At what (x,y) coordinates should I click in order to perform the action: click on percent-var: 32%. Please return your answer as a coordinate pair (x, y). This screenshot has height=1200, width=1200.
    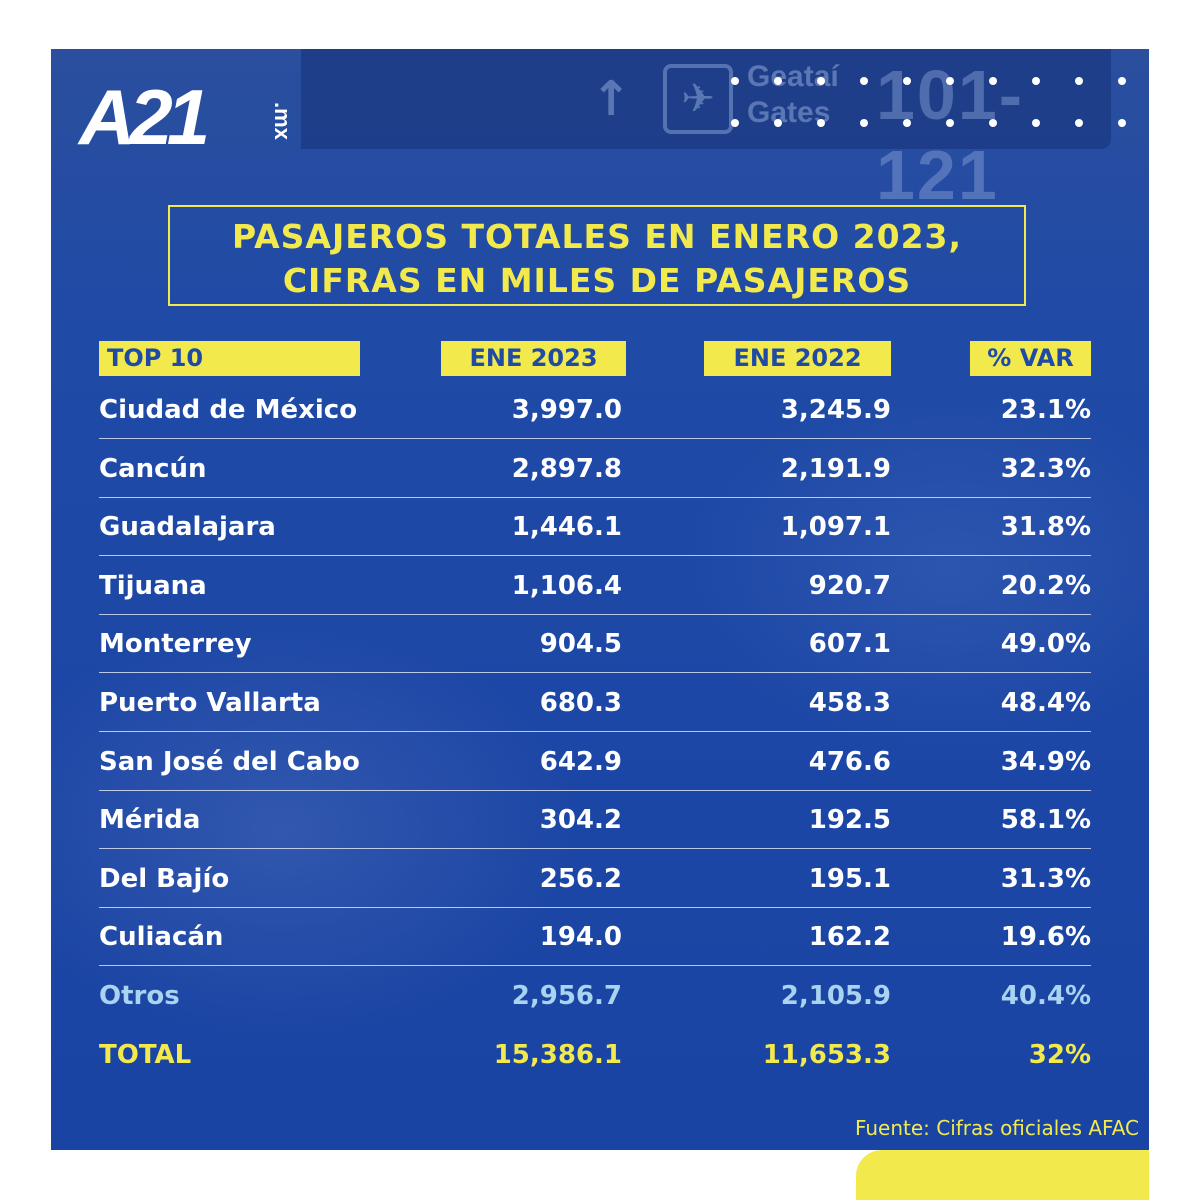
    Looking at the image, I should click on (1059, 1054).